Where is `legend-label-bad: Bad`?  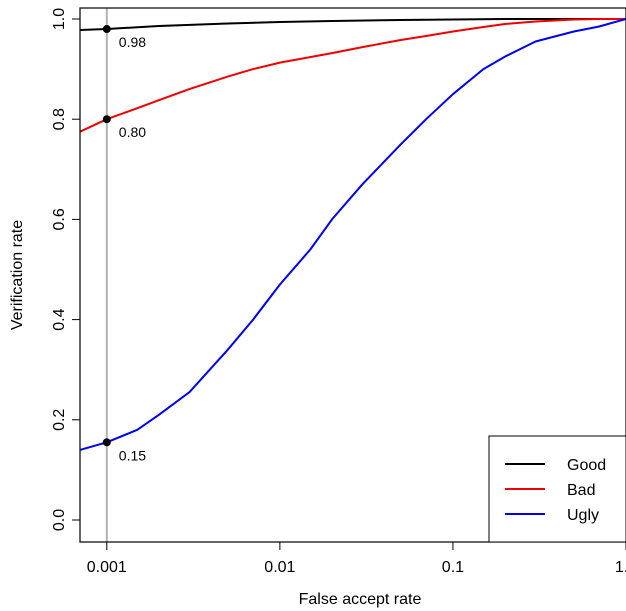 legend-label-bad: Bad is located at coordinates (581, 490).